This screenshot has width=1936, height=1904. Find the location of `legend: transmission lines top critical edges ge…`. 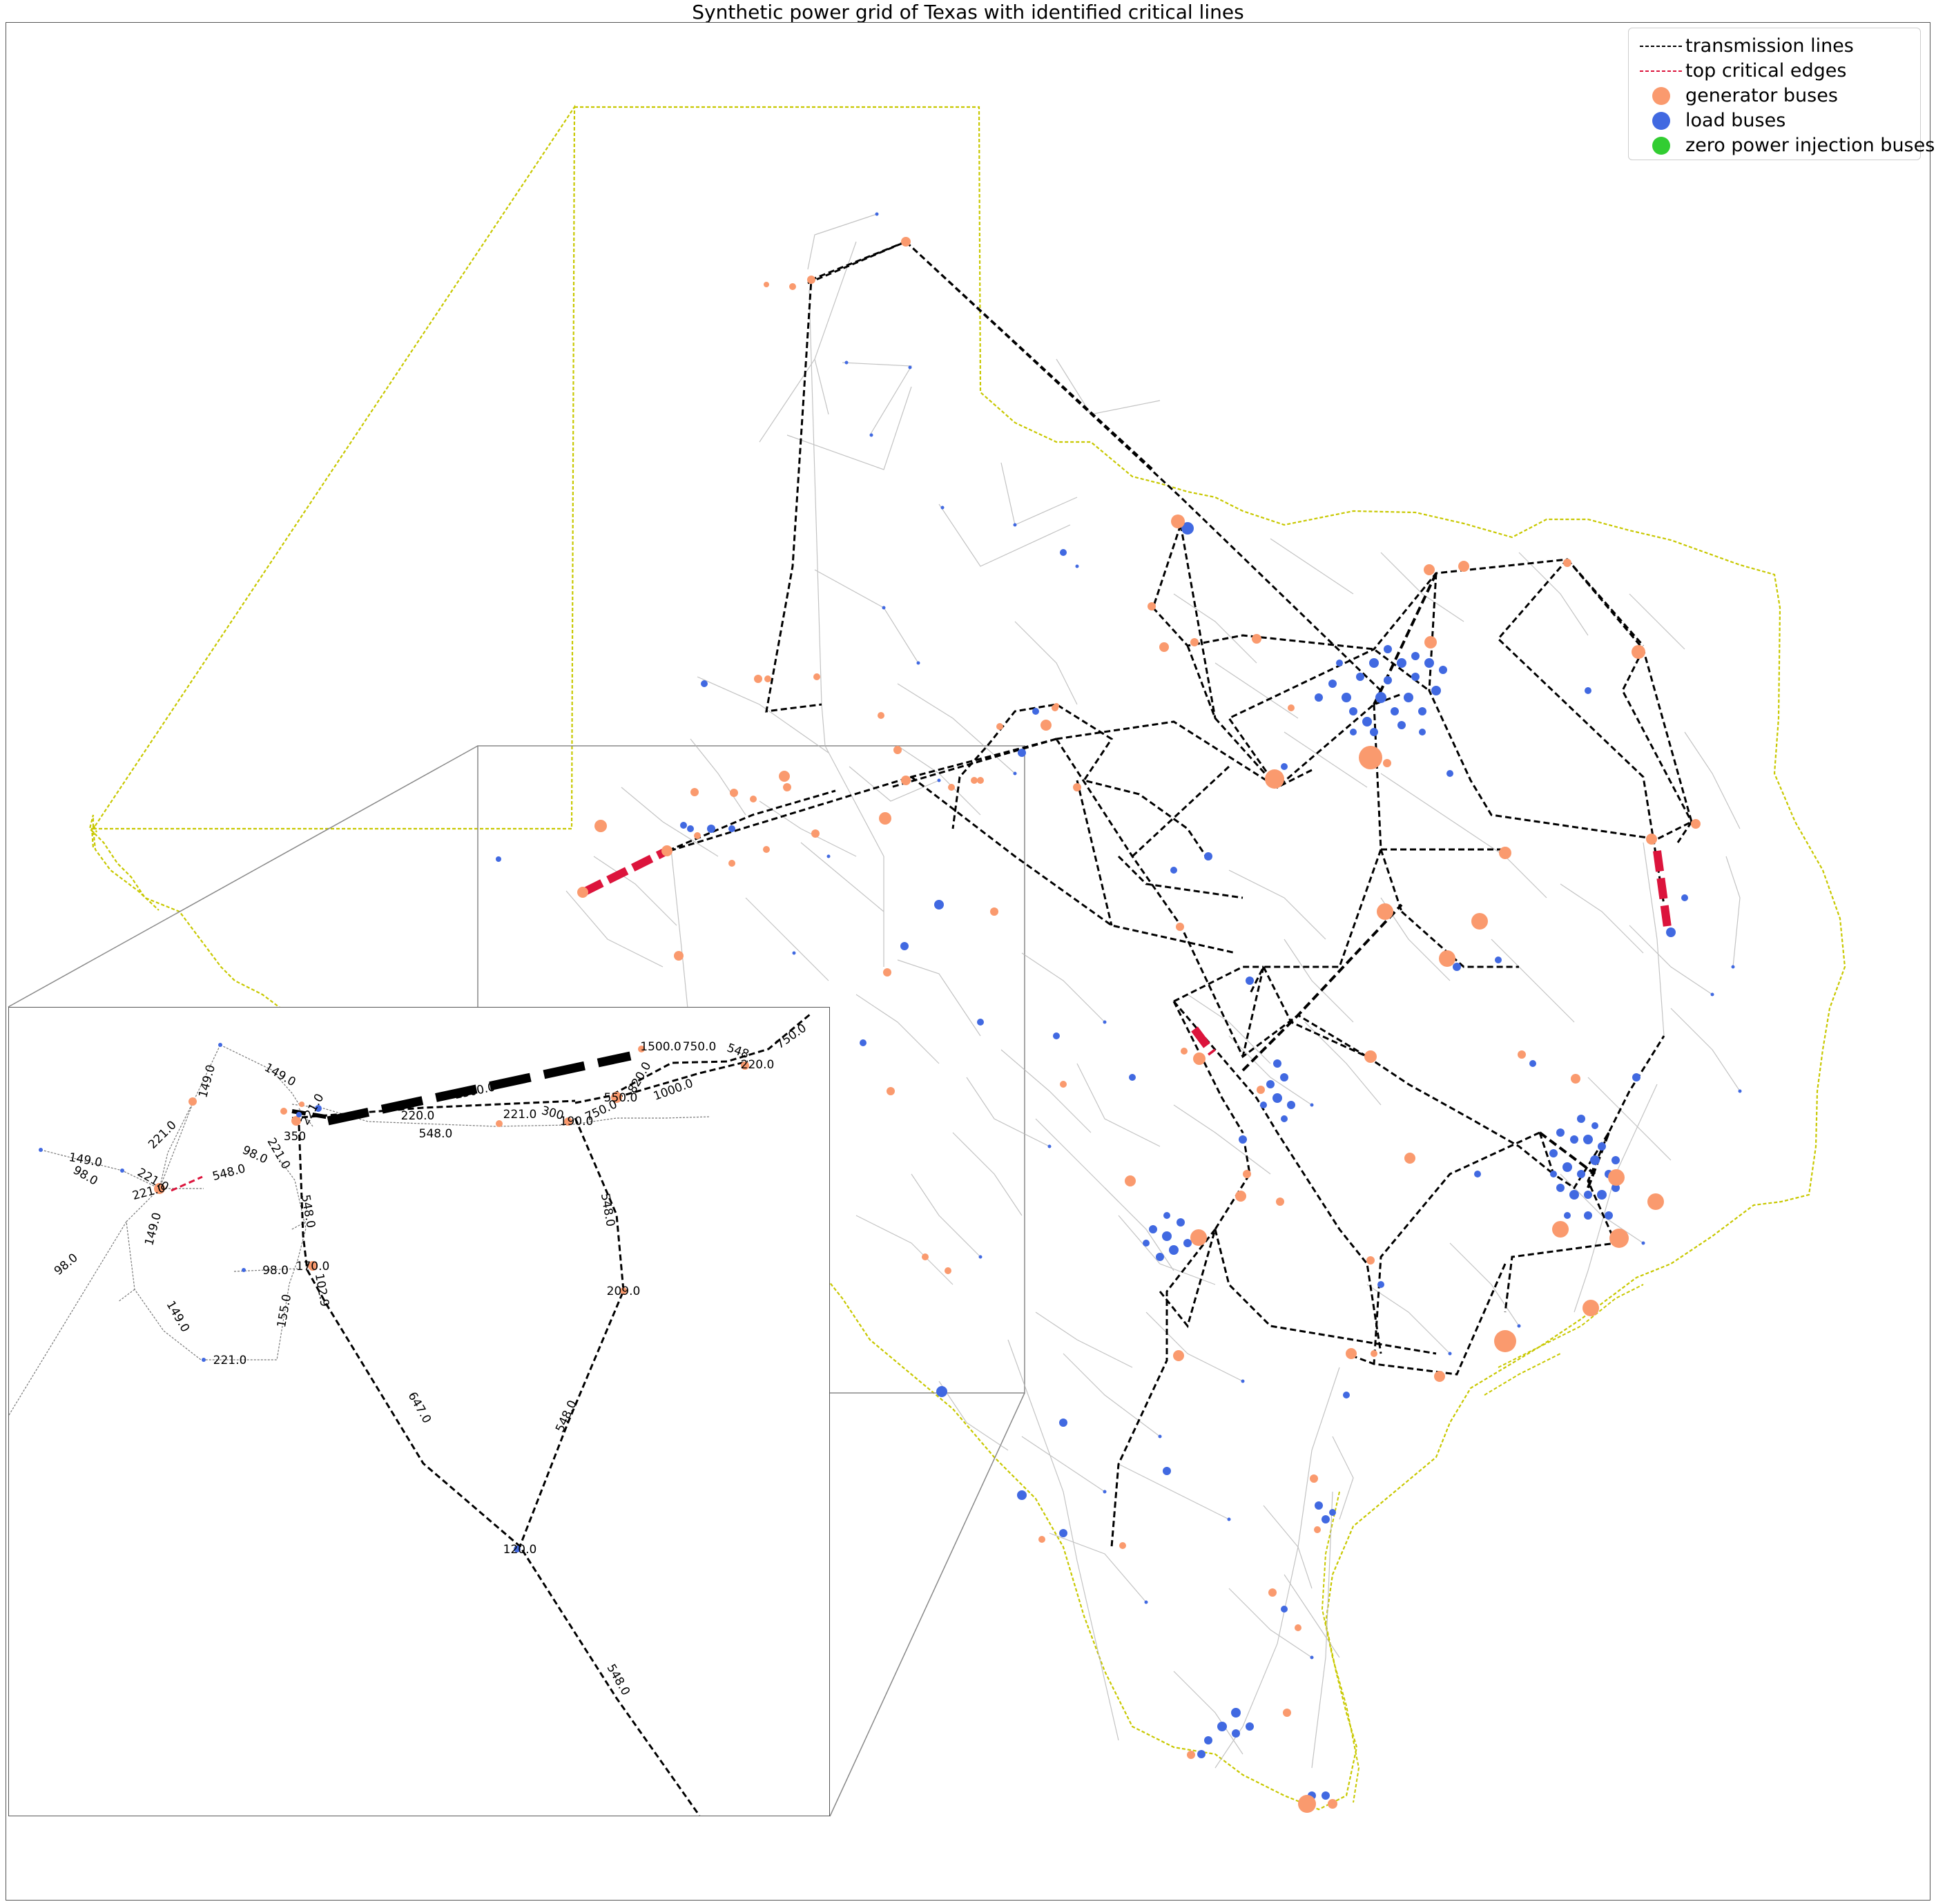

legend: transmission lines top critical edges ge… is located at coordinates (1781, 94).